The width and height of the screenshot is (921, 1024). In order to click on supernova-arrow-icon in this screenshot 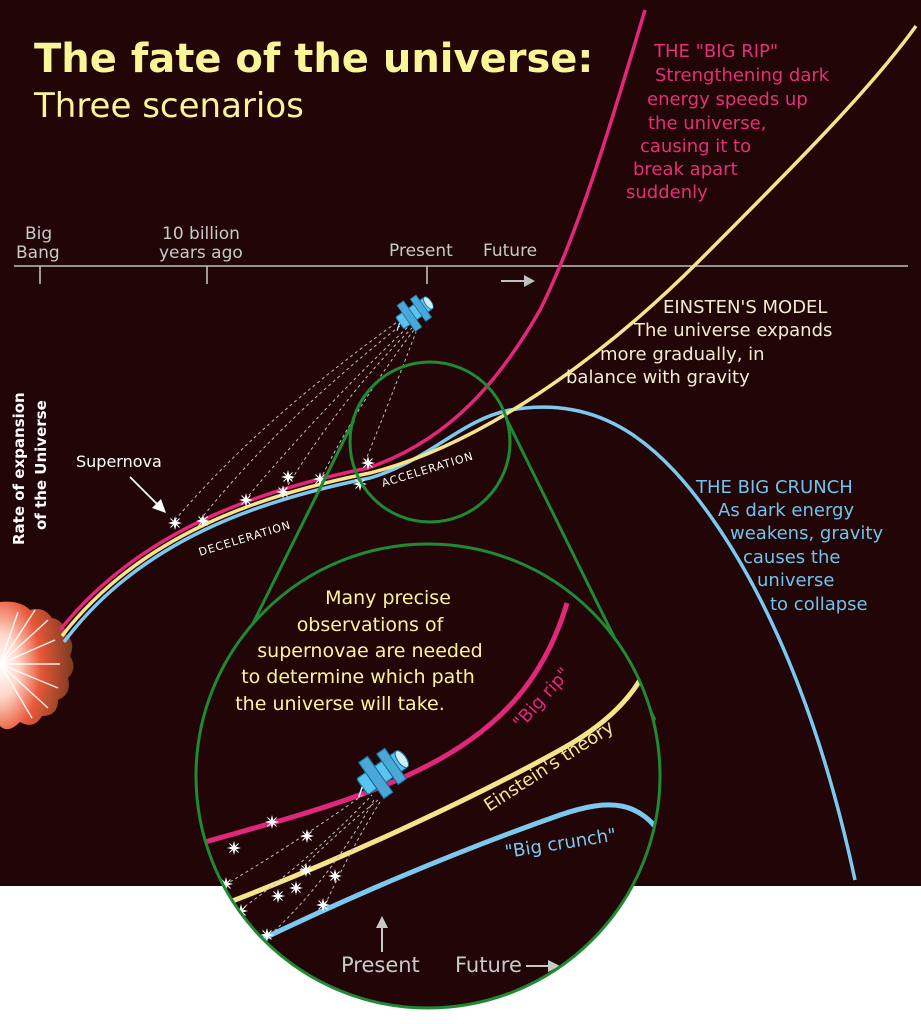, I will do `click(147, 494)`.